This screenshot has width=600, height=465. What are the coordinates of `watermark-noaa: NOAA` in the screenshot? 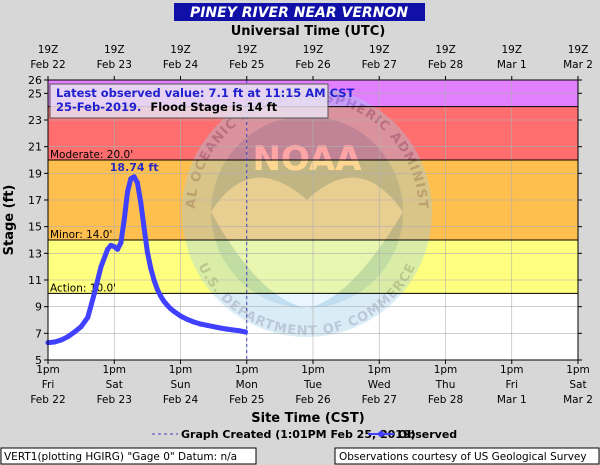 It's located at (307, 159).